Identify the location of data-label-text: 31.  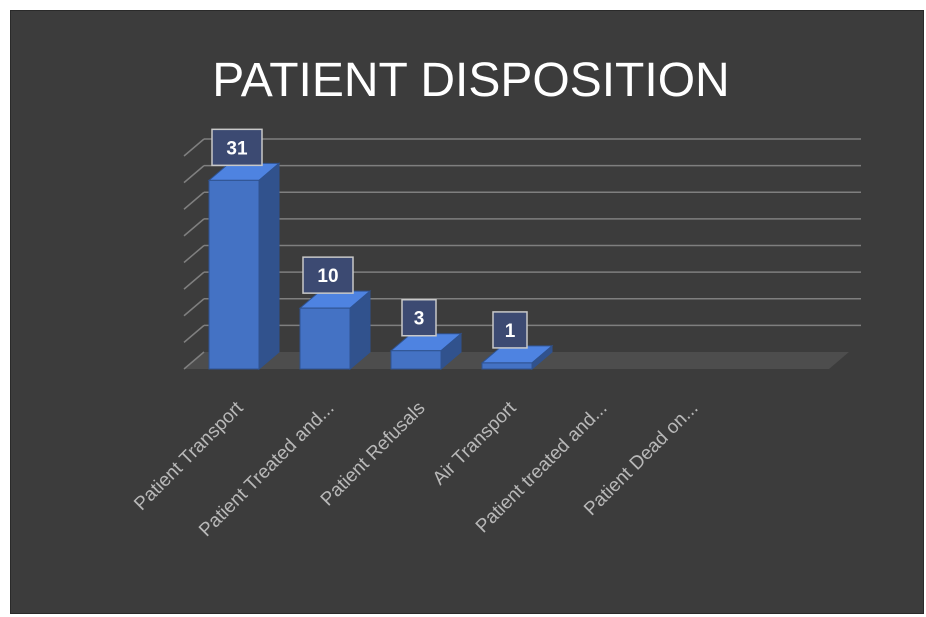
(237, 148).